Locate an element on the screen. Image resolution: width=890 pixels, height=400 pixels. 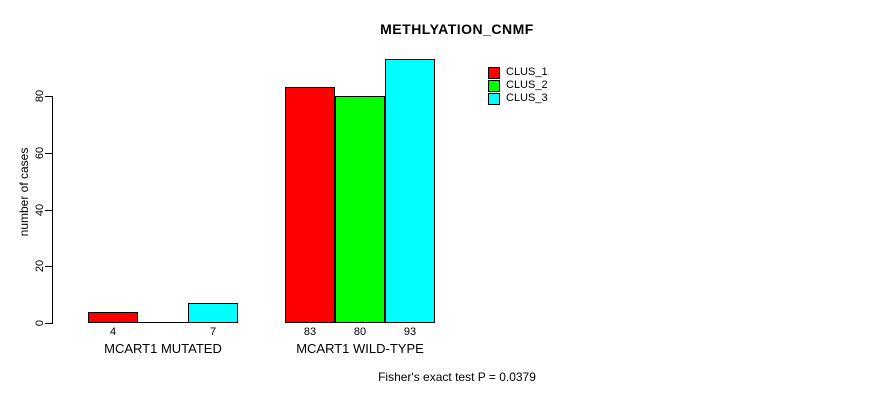
legend-swatch-clus2 is located at coordinates (494, 85).